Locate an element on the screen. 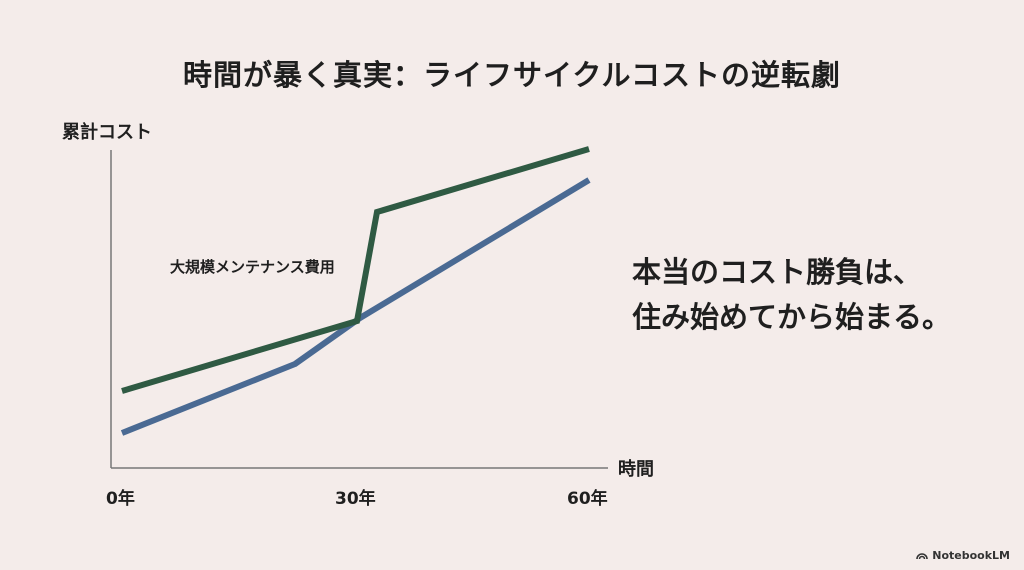 The width and height of the screenshot is (1024, 570). maintenance-annotation: 大規模メンテナンス費用 is located at coordinates (252, 267).